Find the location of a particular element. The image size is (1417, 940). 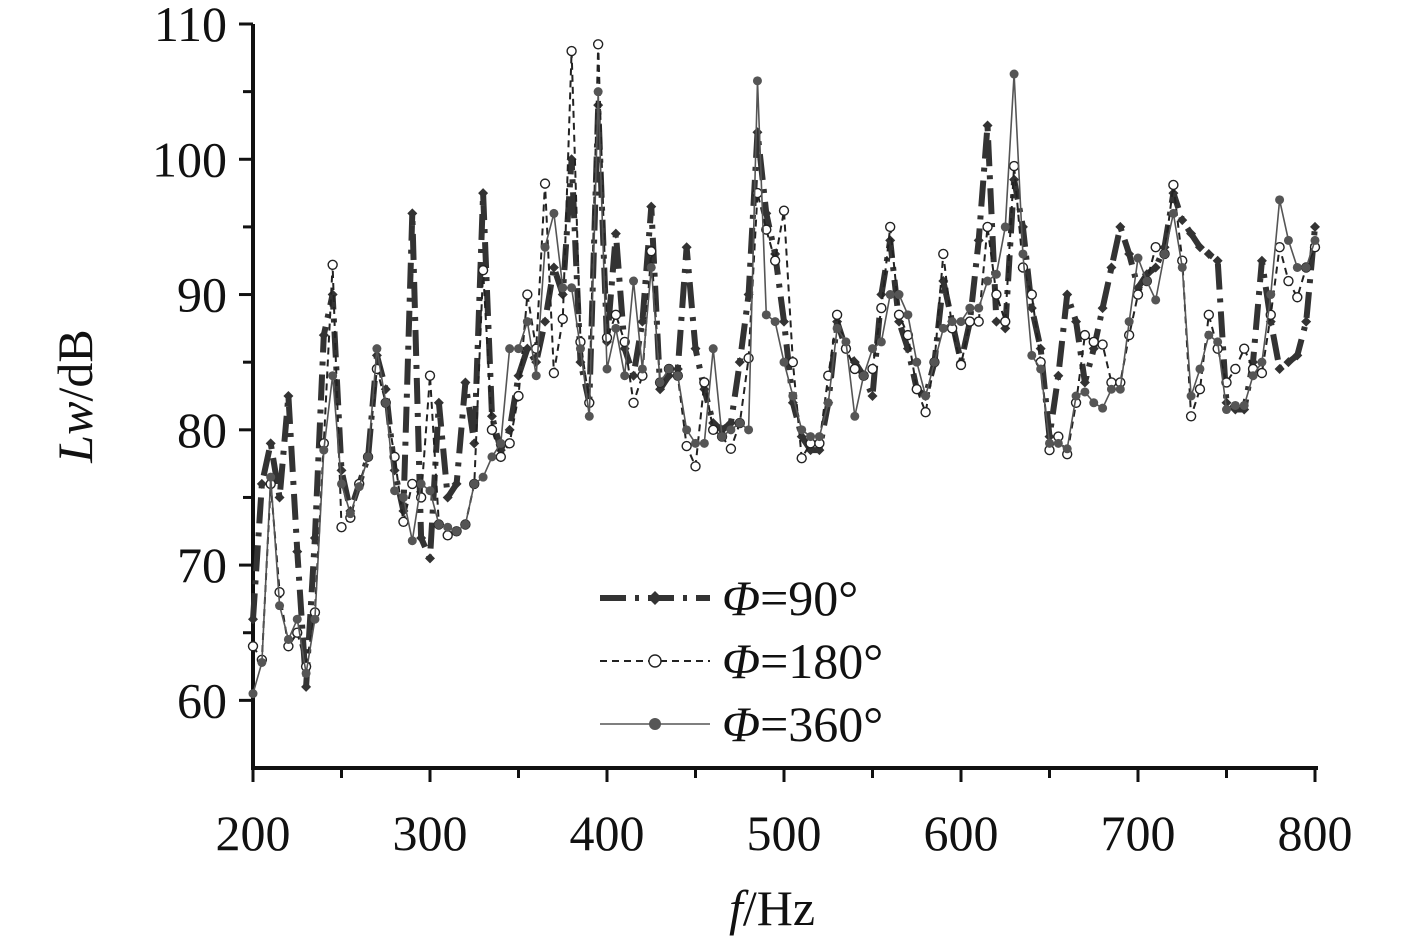

legend-entry-3: Φ=360° is located at coordinates (741, 724).